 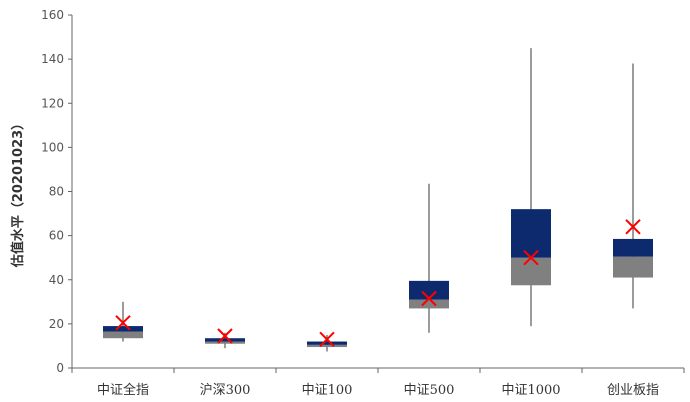 I want to click on y-tick-label: 40, so click(x=56, y=280).